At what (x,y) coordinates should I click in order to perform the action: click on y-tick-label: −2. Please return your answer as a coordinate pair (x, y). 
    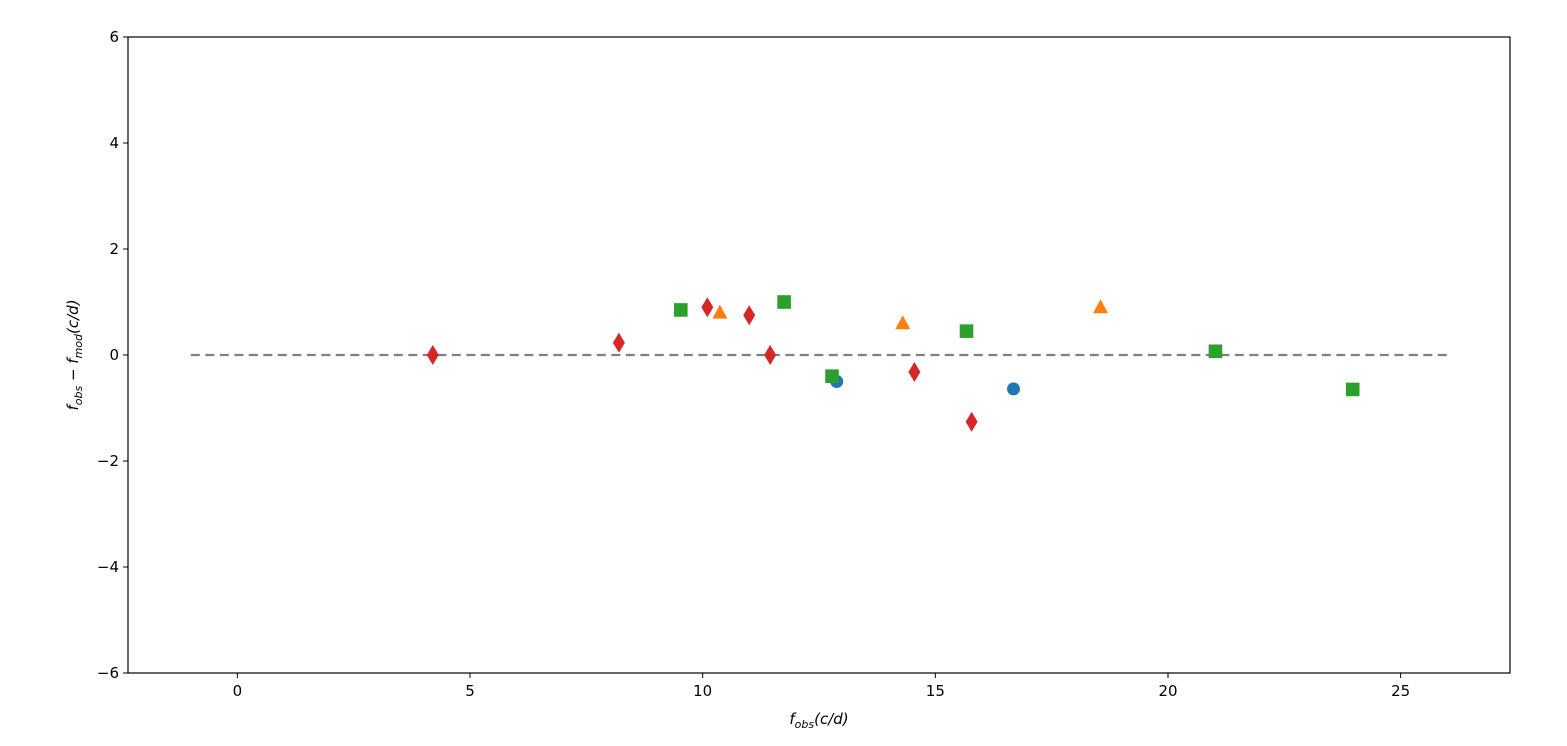
    Looking at the image, I should click on (108, 461).